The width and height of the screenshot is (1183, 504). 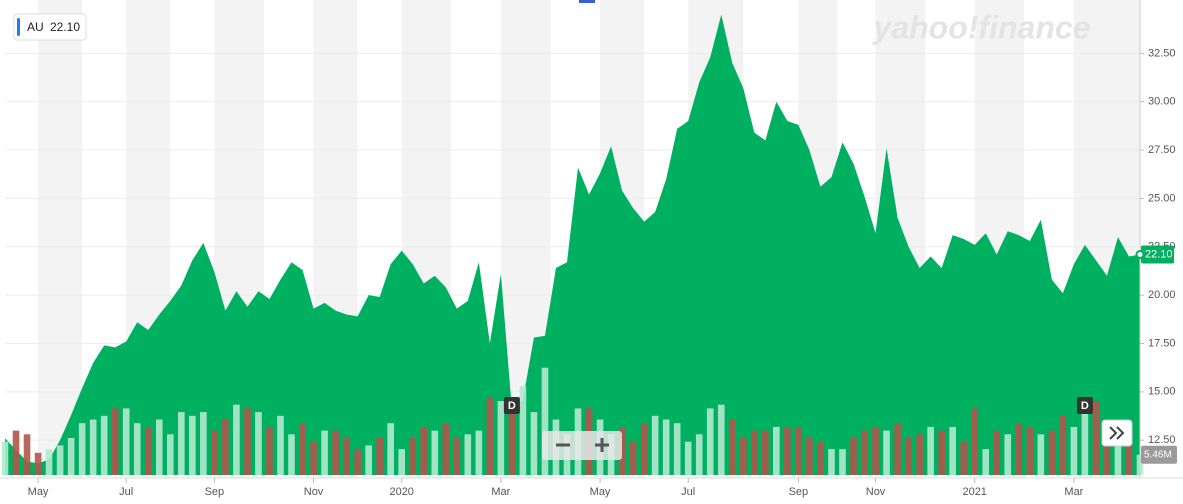 I want to click on zoom-controls, so click(x=582, y=445).